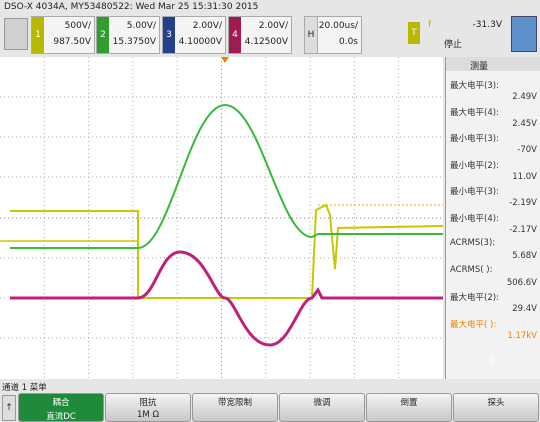 Image resolution: width=540 pixels, height=422 pixels. Describe the element at coordinates (487, 25) in the screenshot. I see `trigger-level: -31.3V` at that location.